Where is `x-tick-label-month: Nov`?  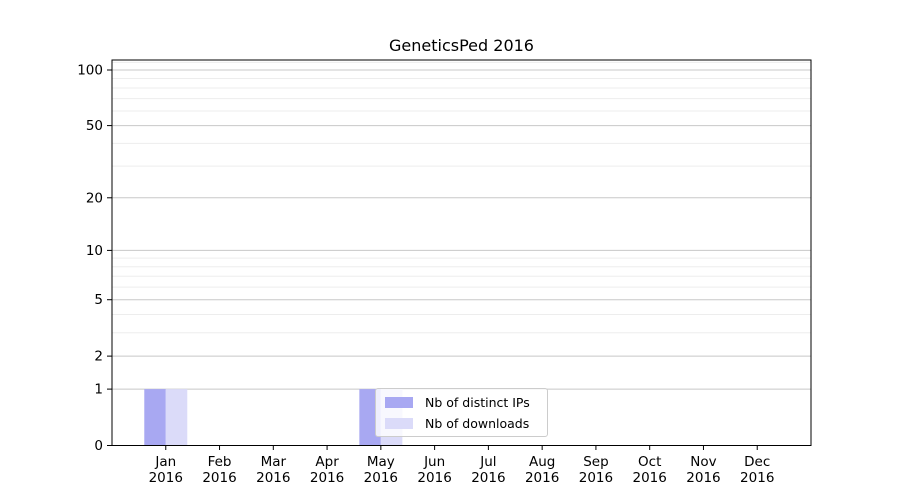 x-tick-label-month: Nov is located at coordinates (703, 462).